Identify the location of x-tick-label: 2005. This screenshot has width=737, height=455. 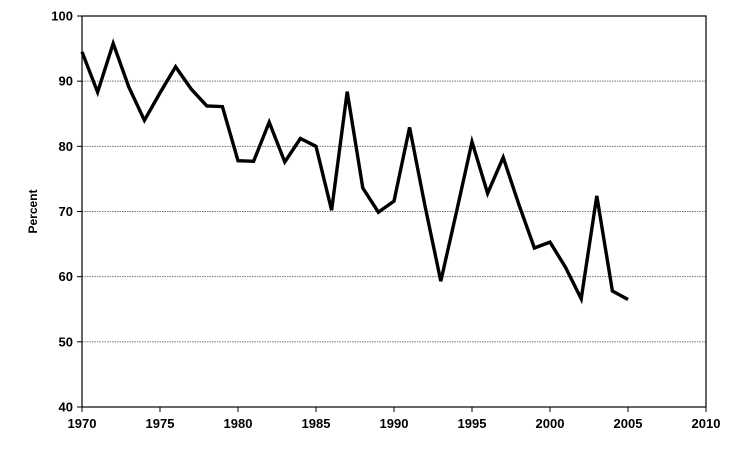
(628, 423).